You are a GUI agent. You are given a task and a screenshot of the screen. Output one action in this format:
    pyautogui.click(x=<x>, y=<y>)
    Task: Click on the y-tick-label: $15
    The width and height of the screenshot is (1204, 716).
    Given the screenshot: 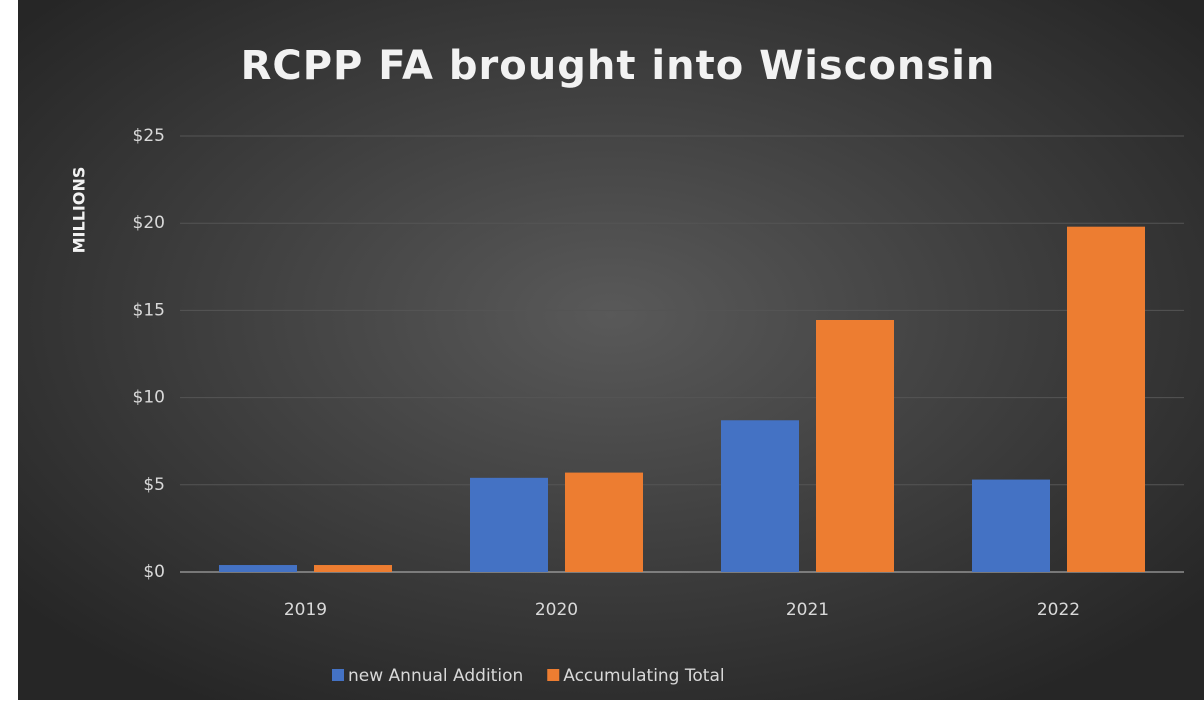 What is the action you would take?
    pyautogui.click(x=149, y=310)
    